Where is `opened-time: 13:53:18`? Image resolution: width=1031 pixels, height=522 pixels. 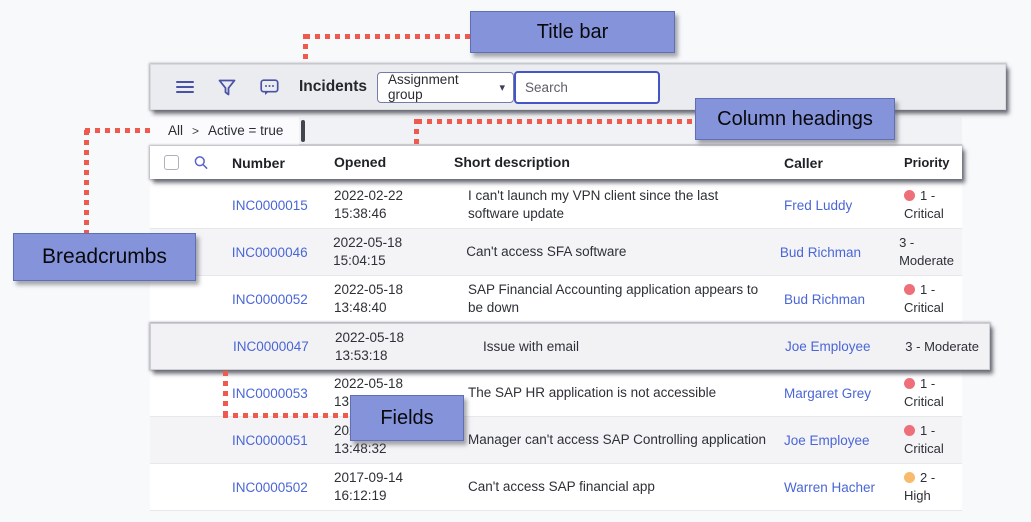
opened-time: 13:53:18 is located at coordinates (361, 355).